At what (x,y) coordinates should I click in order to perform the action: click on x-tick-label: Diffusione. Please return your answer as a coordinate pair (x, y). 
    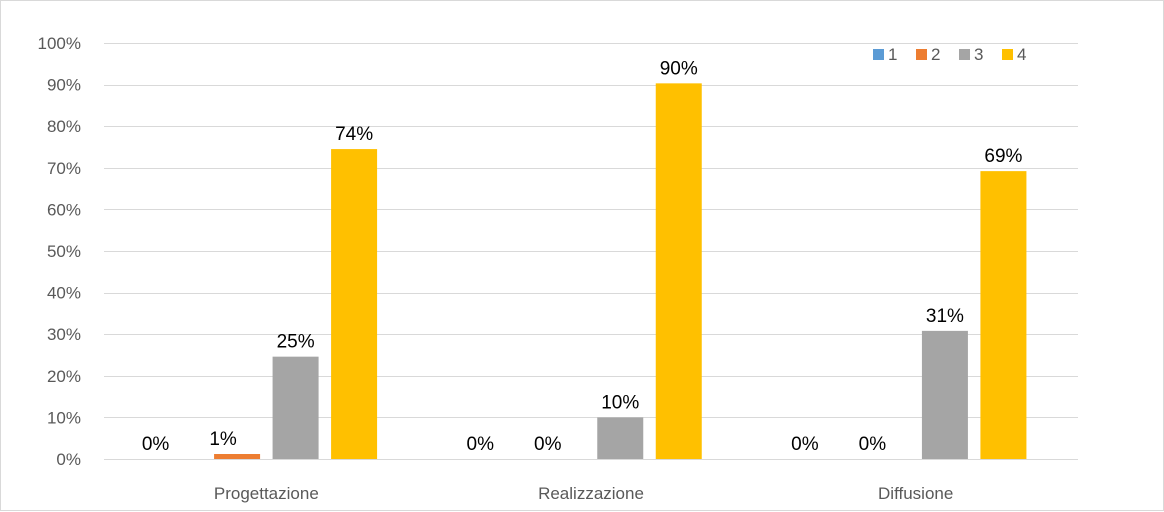
    Looking at the image, I should click on (915, 493).